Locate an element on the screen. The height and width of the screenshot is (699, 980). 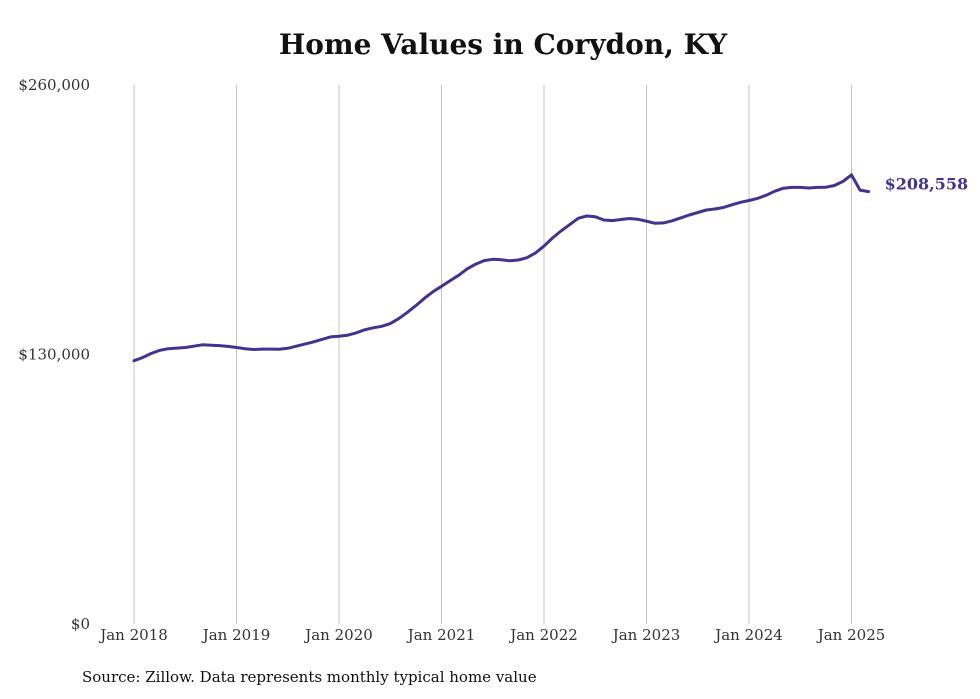
x-tick-label: Jan 2018 is located at coordinates (133, 635).